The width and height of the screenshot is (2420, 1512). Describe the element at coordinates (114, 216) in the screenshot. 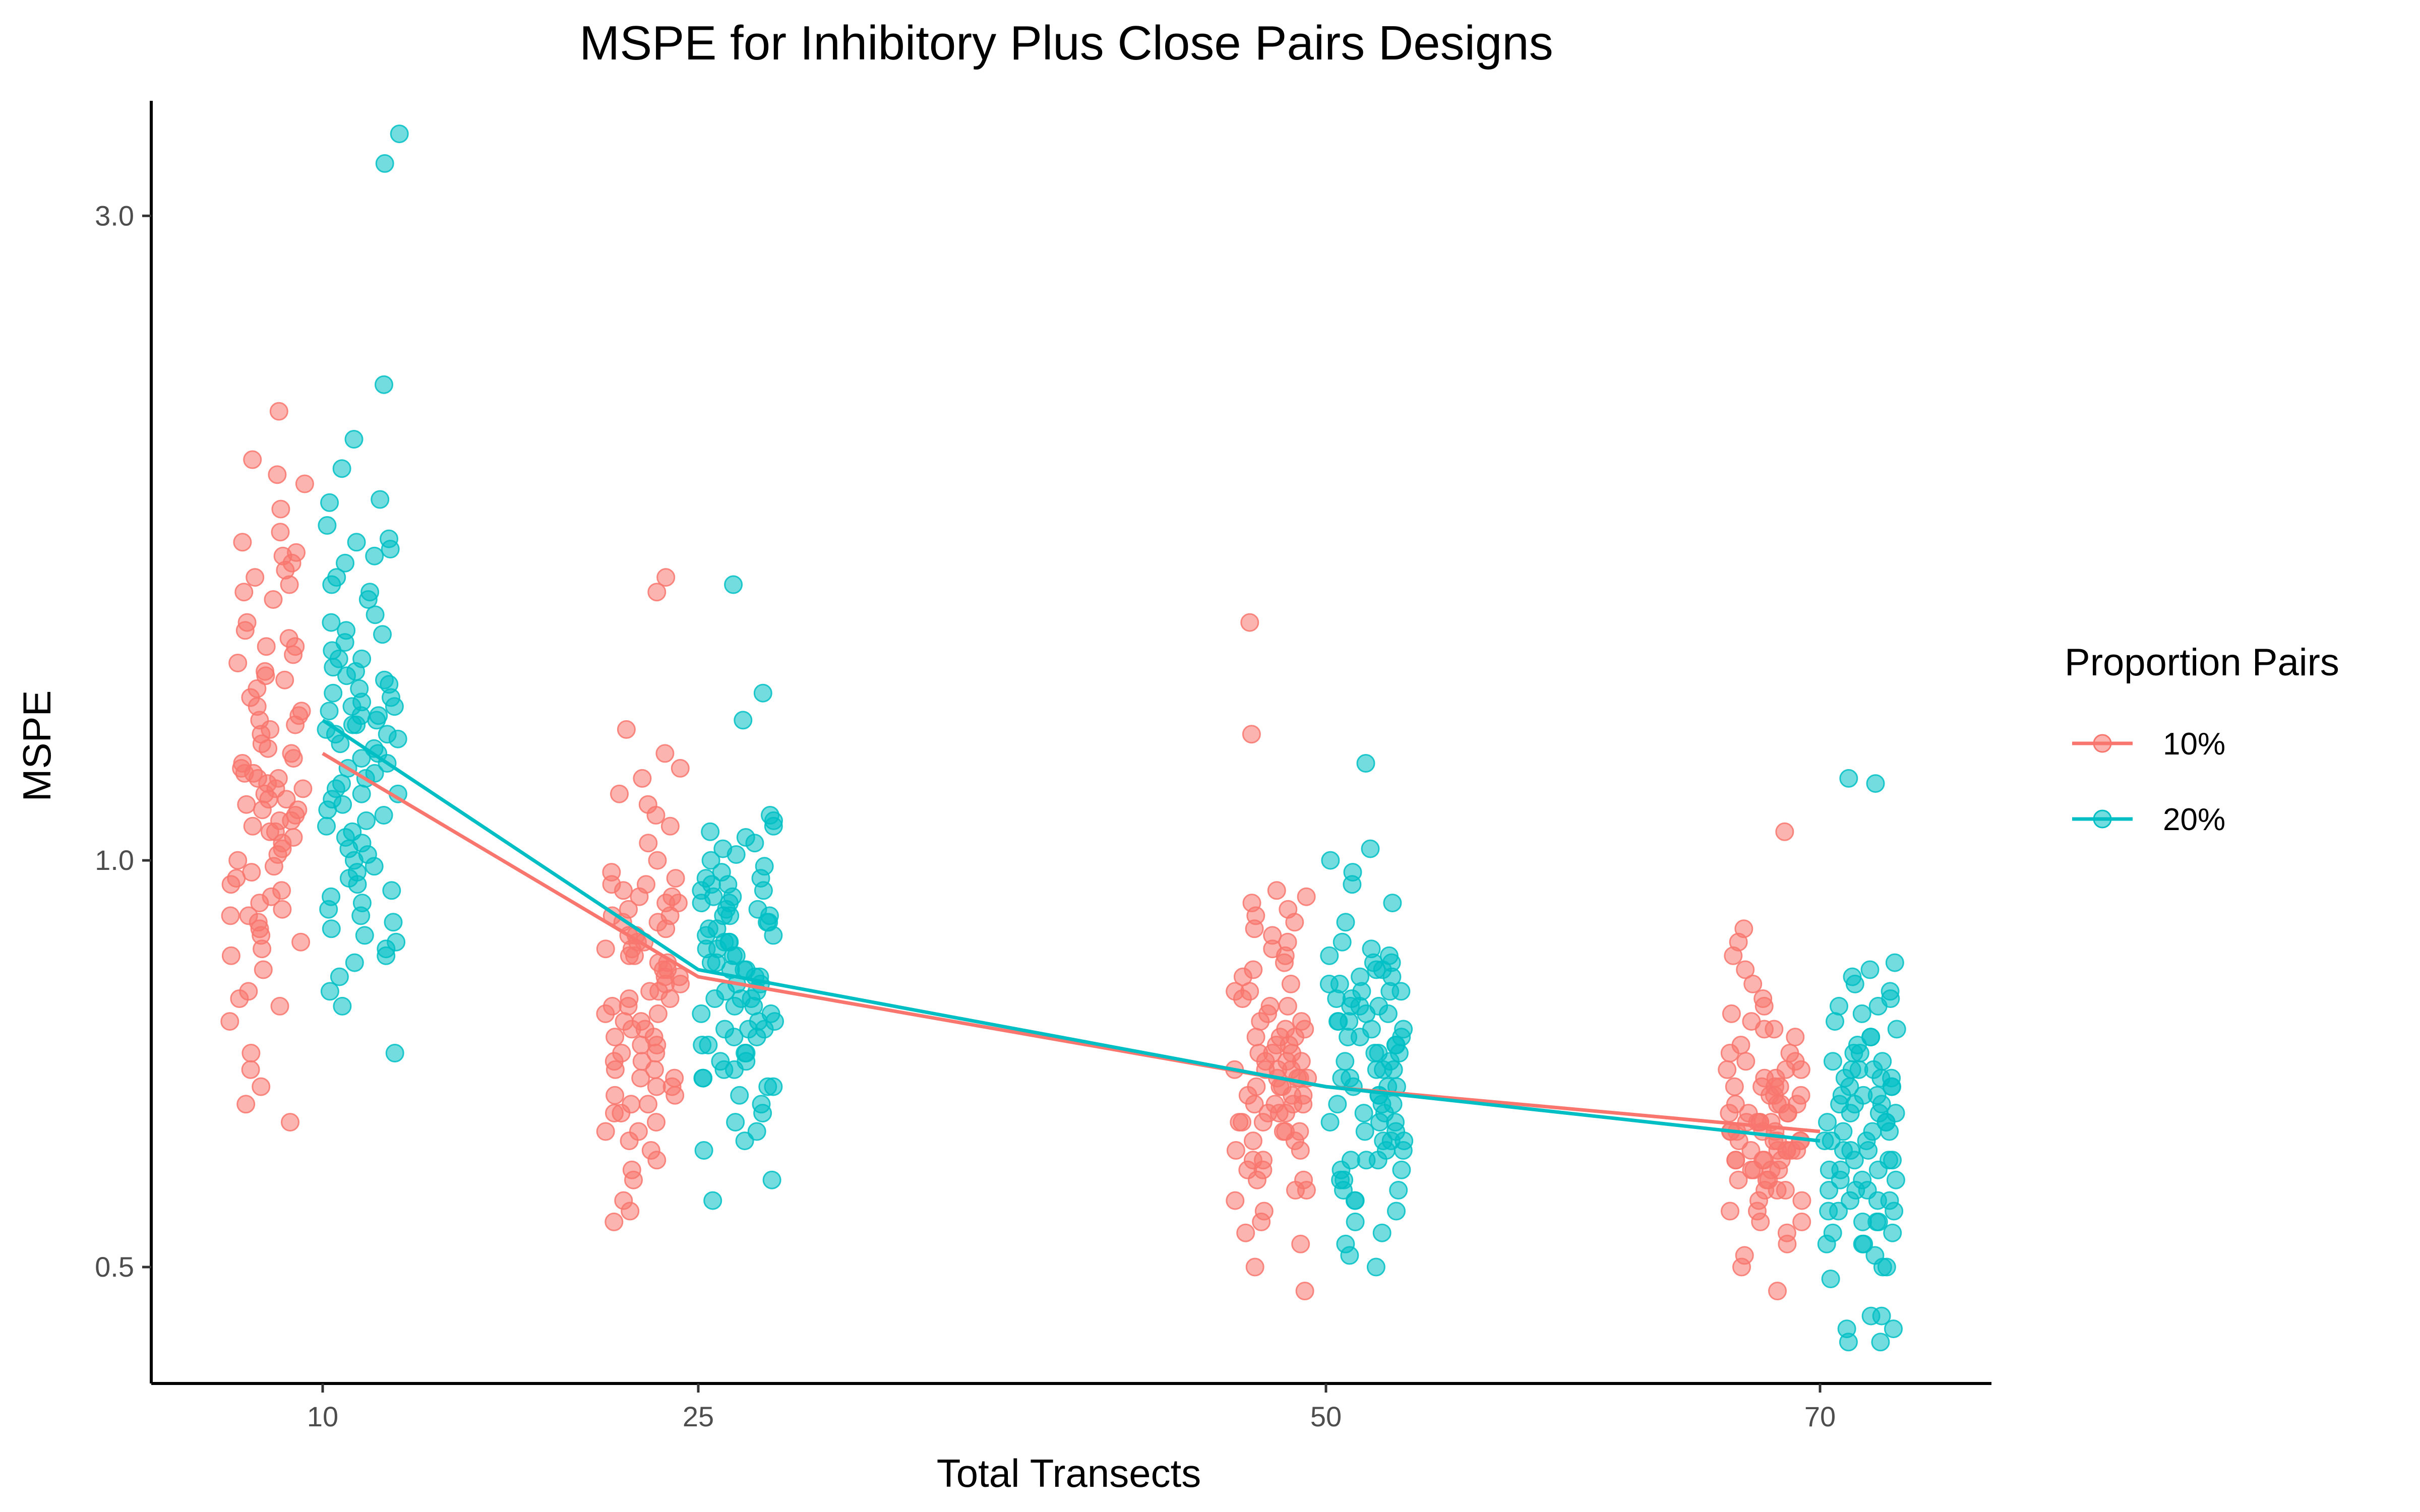

I see `y-tick-label: 3.0` at that location.